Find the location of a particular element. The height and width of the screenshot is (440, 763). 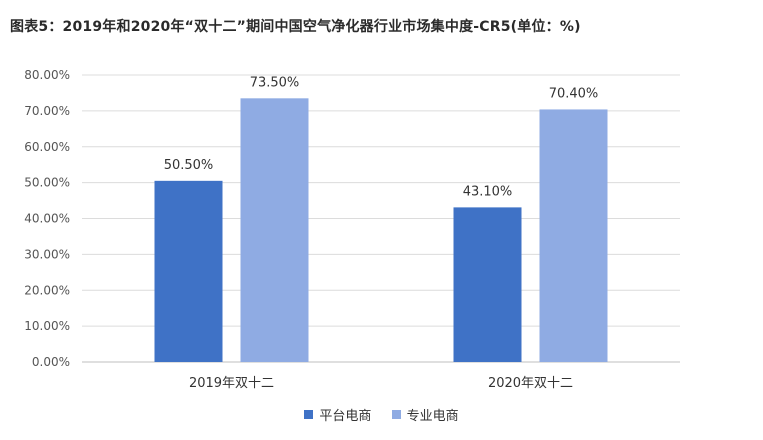

legend-item-platform: 平台电商 is located at coordinates (337, 414).